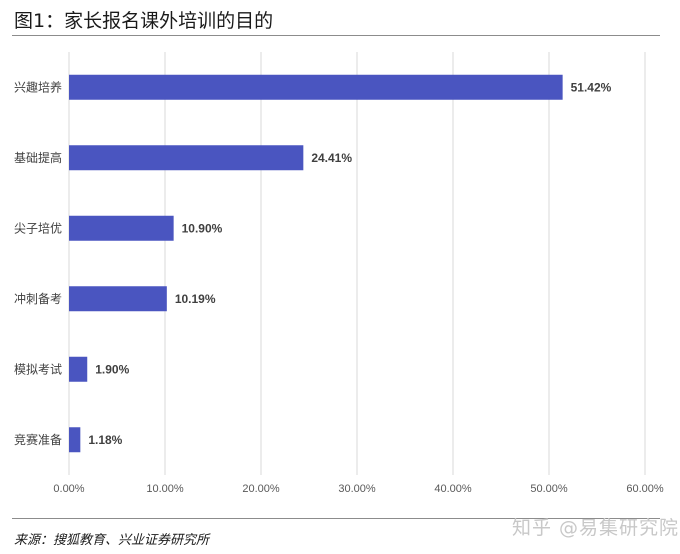  I want to click on x-tick-label: 20.00%, so click(261, 489).